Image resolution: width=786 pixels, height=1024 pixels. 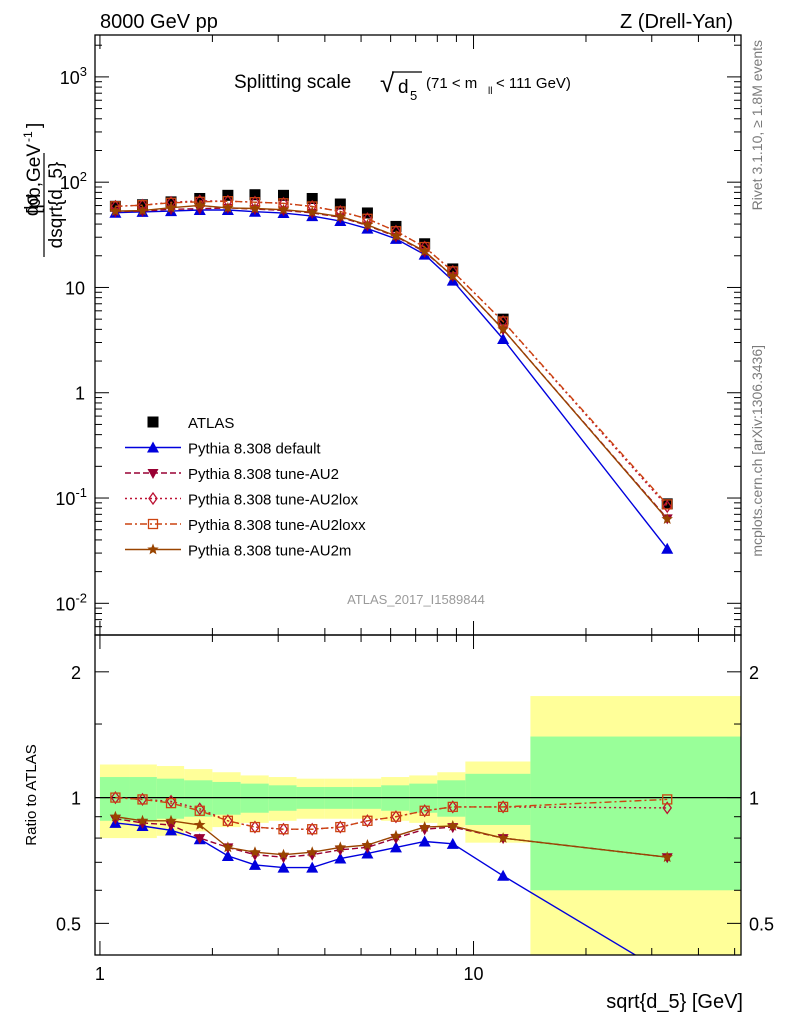 I want to click on header-right: Z (Drell-Yan), so click(x=676, y=22).